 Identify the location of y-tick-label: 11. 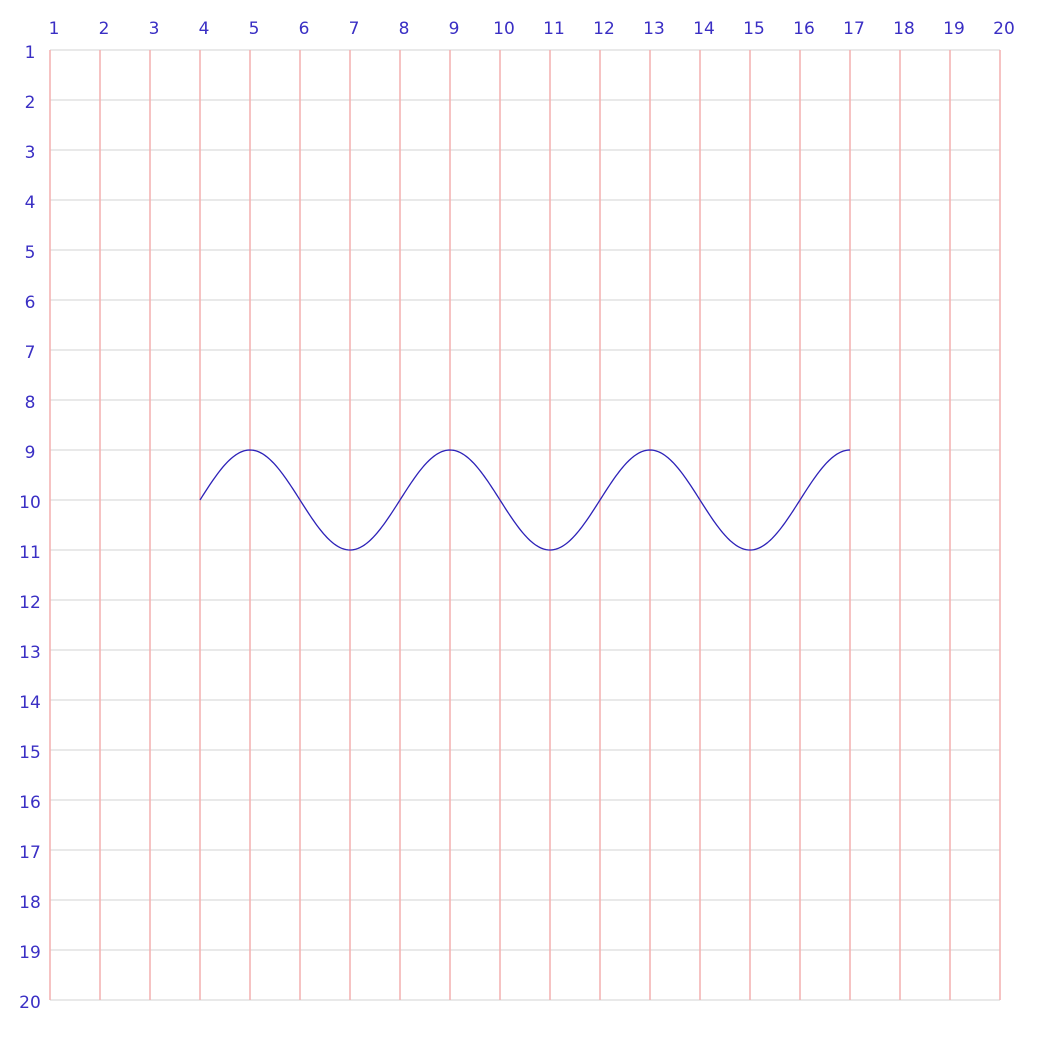
(30, 553).